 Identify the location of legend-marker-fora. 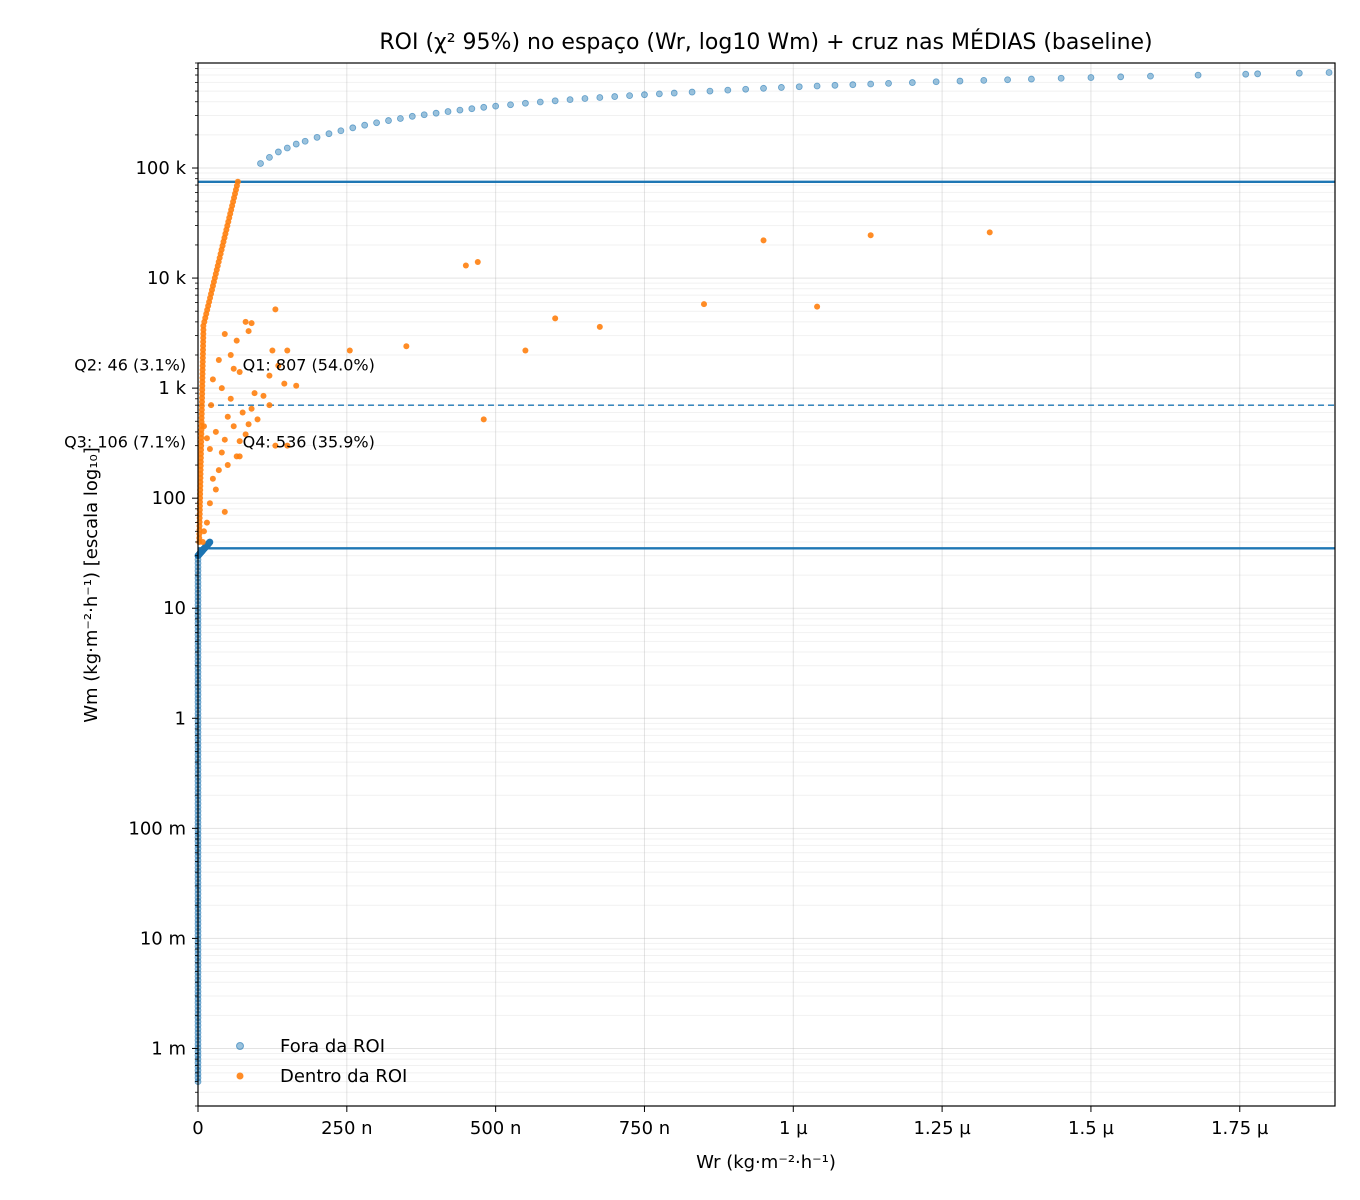
(240, 1046).